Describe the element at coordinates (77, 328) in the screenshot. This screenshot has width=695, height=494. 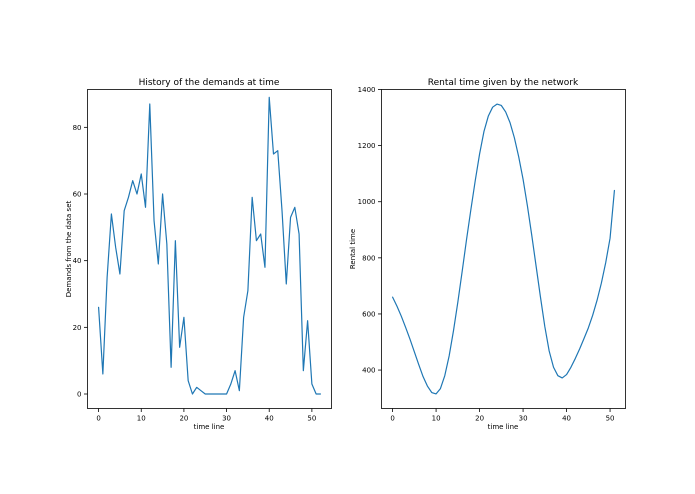
I see `y-tick-label: 20` at that location.